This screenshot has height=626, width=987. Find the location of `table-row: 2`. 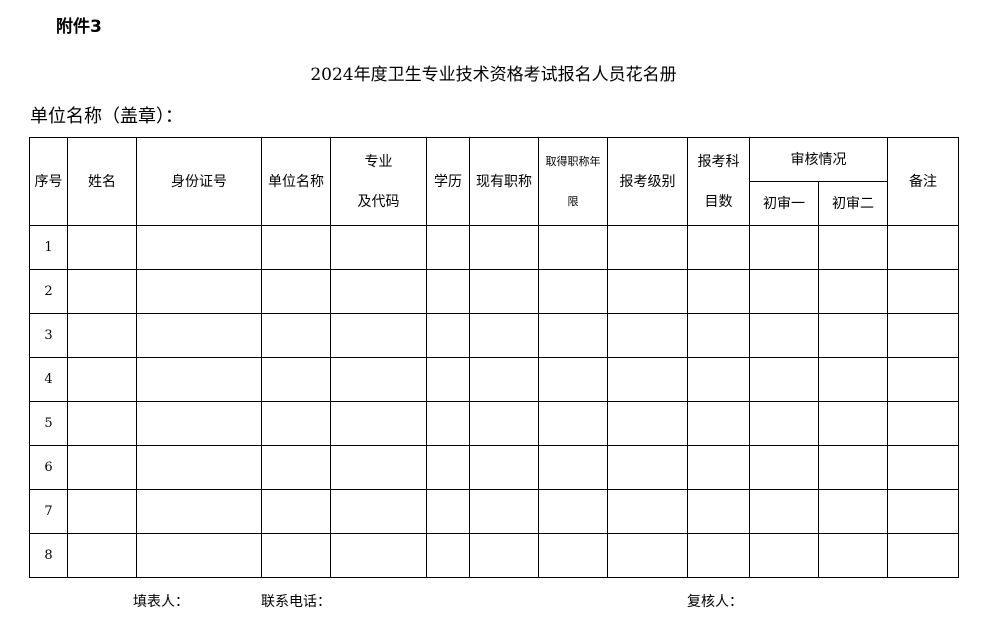

table-row: 2 is located at coordinates (494, 291).